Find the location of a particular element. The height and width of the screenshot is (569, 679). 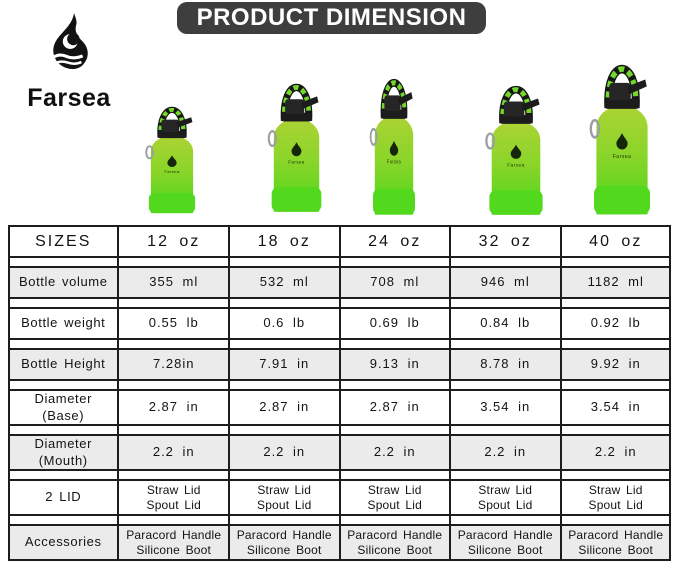

brand-name: Farsea is located at coordinates (69, 98).